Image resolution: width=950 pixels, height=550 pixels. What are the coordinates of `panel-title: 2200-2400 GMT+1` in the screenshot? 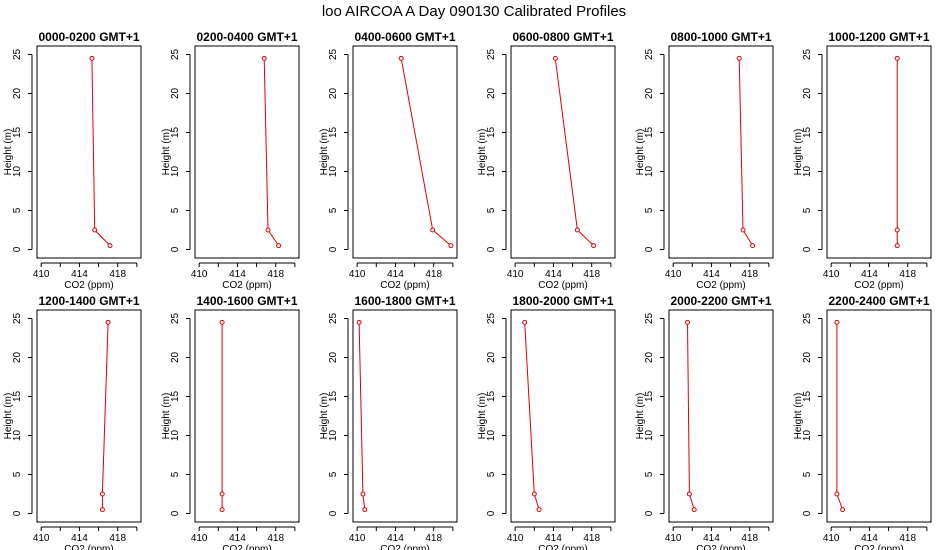 It's located at (878, 301).